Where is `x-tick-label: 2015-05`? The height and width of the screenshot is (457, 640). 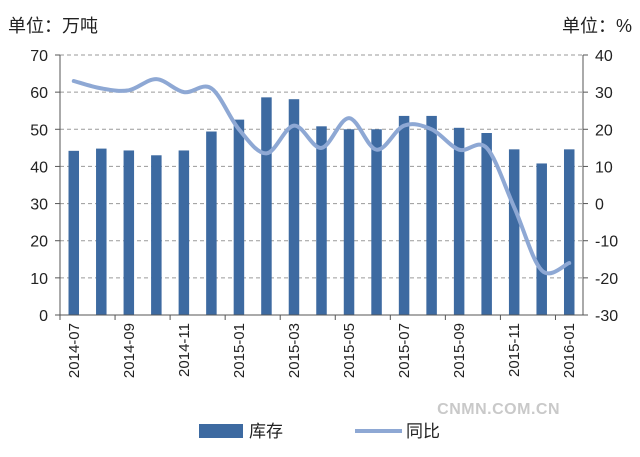
x-tick-label: 2015-05 is located at coordinates (349, 350).